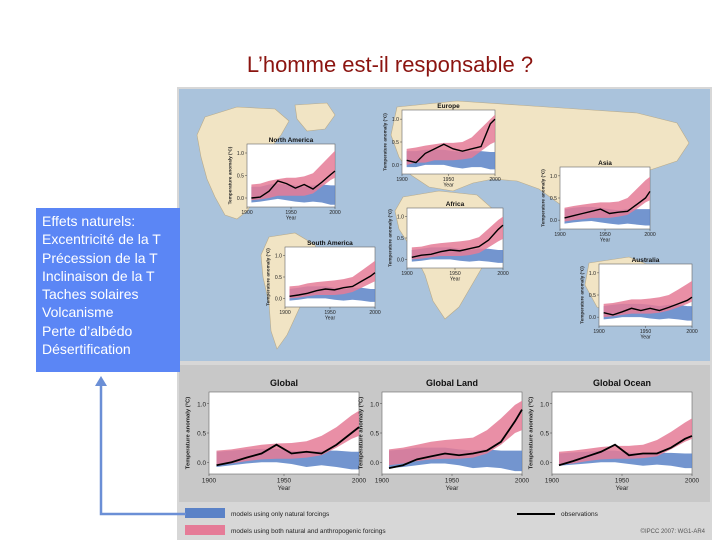 The height and width of the screenshot is (540, 720). I want to click on panel-title: North America, so click(291, 140).